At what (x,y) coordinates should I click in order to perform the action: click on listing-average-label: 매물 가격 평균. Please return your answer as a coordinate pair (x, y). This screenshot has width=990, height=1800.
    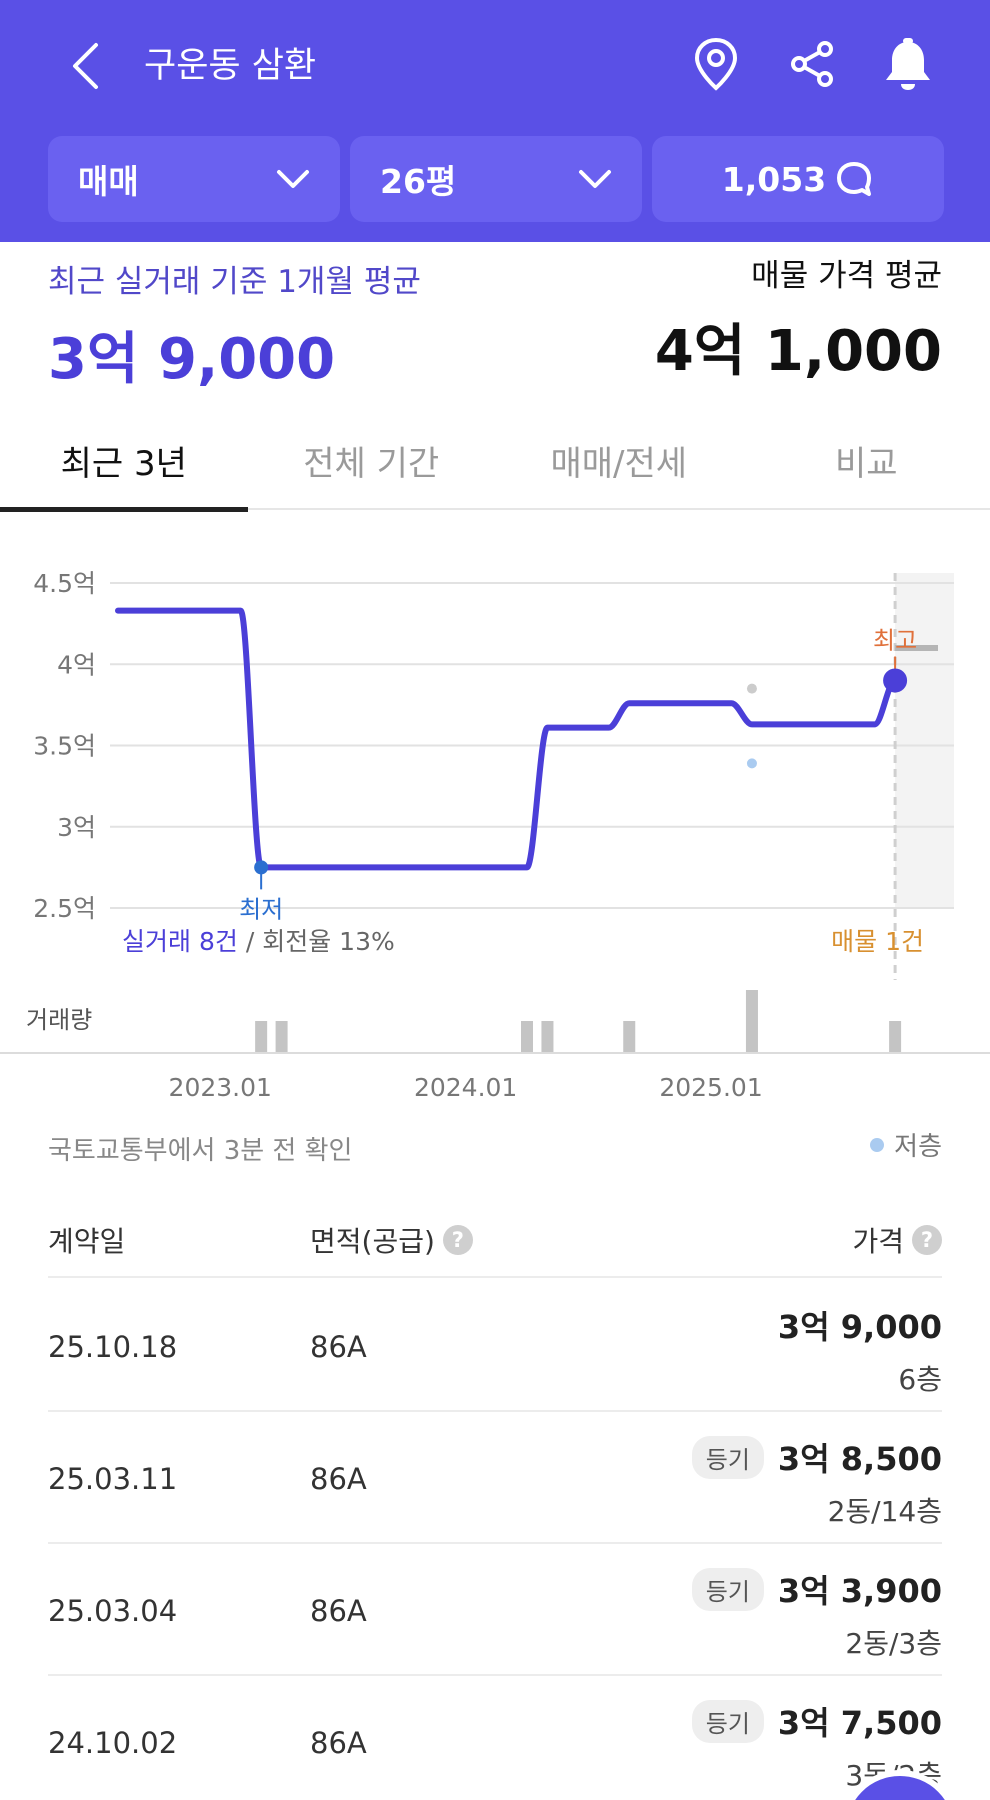
    Looking at the image, I should click on (846, 276).